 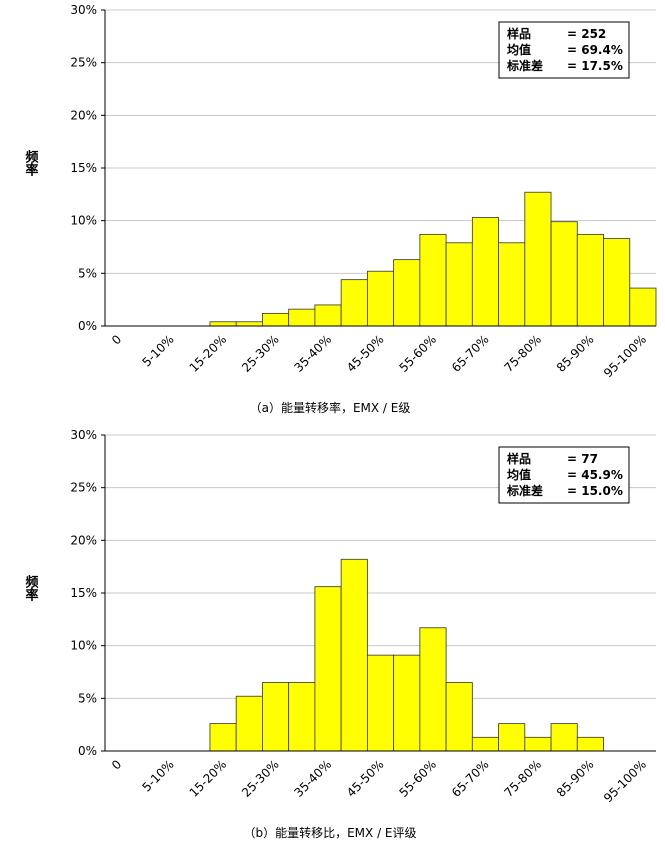 I want to click on caption: （b）能量转移比，EMX / E评级, so click(x=329, y=832).